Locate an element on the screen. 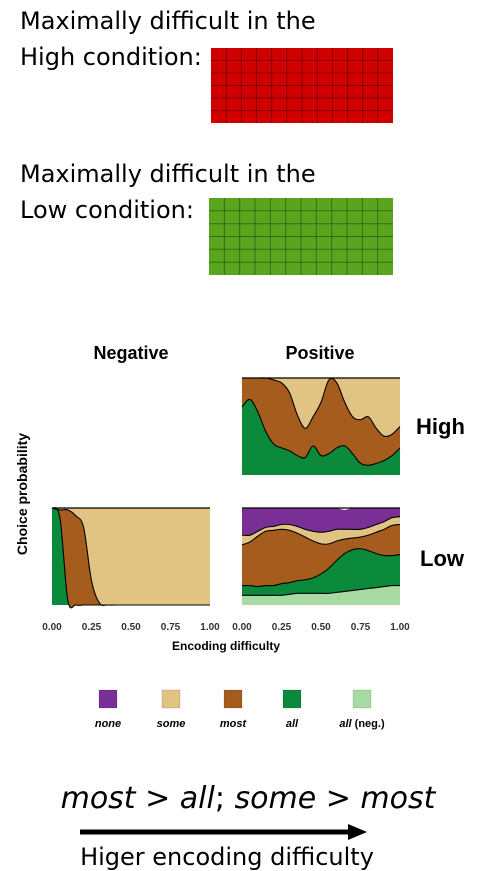 This screenshot has height=871, width=496. low-difficulty-grid is located at coordinates (301, 236).